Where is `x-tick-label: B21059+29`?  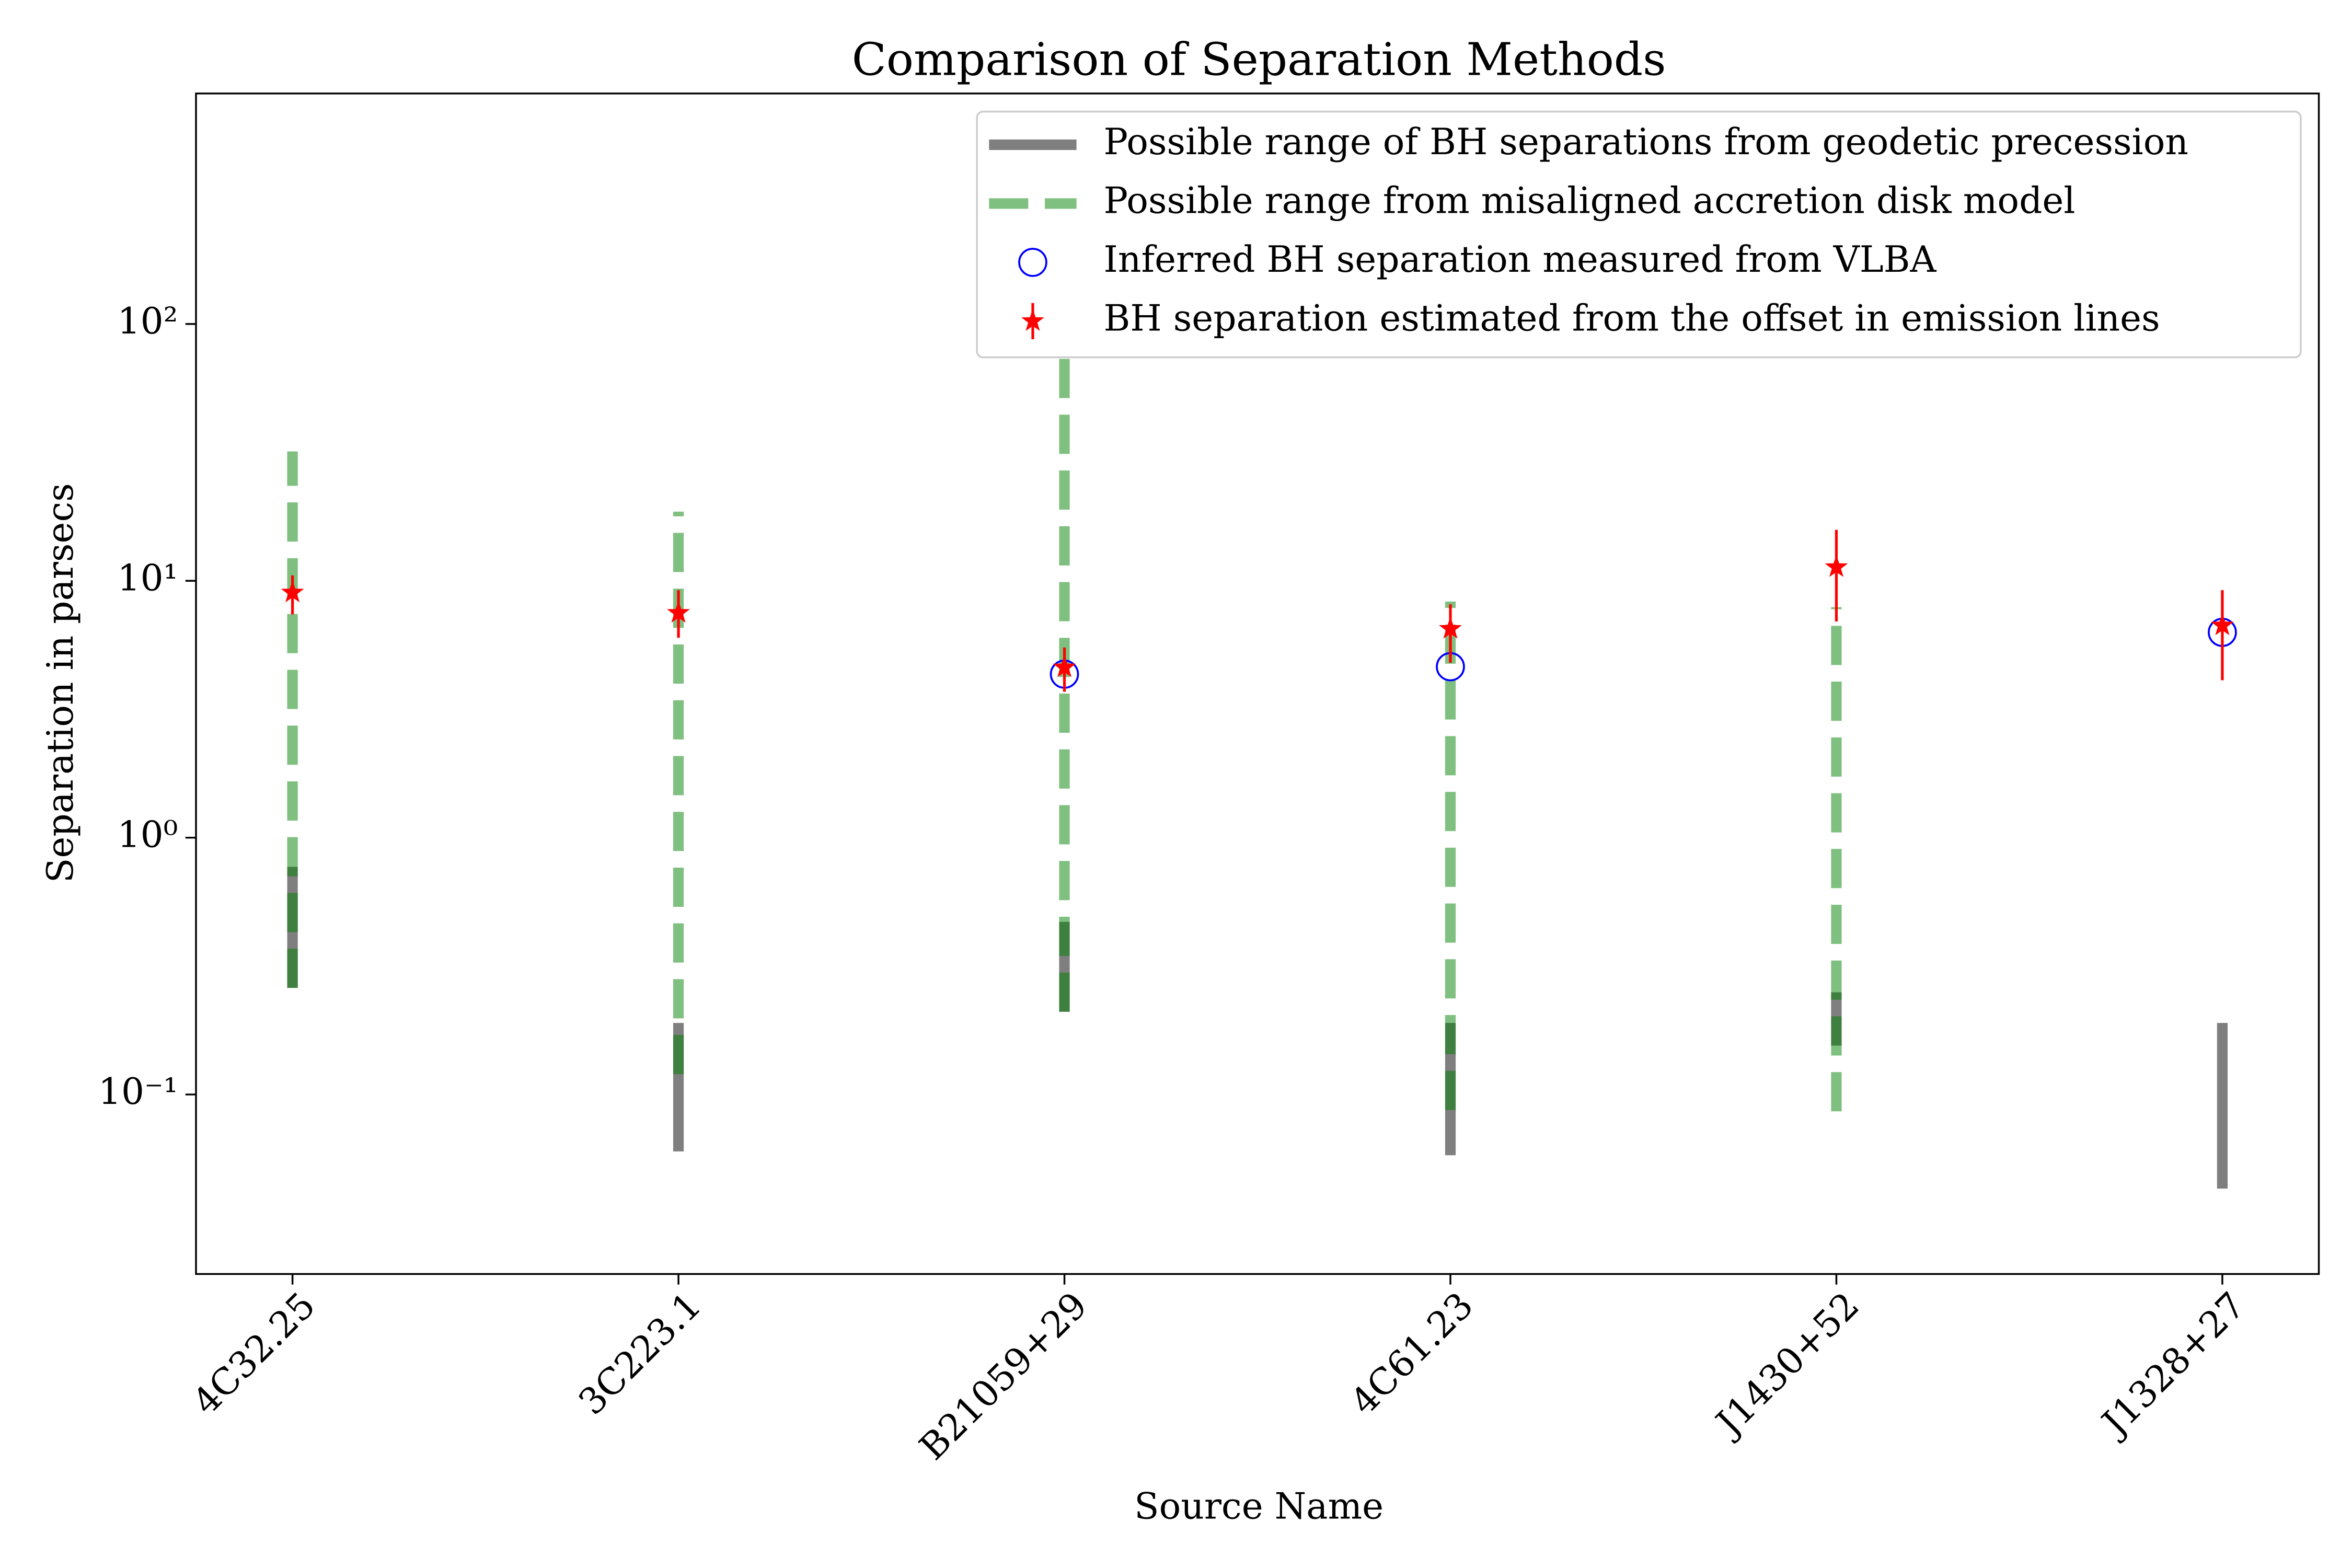
x-tick-label: B21059+29 is located at coordinates (1004, 1377).